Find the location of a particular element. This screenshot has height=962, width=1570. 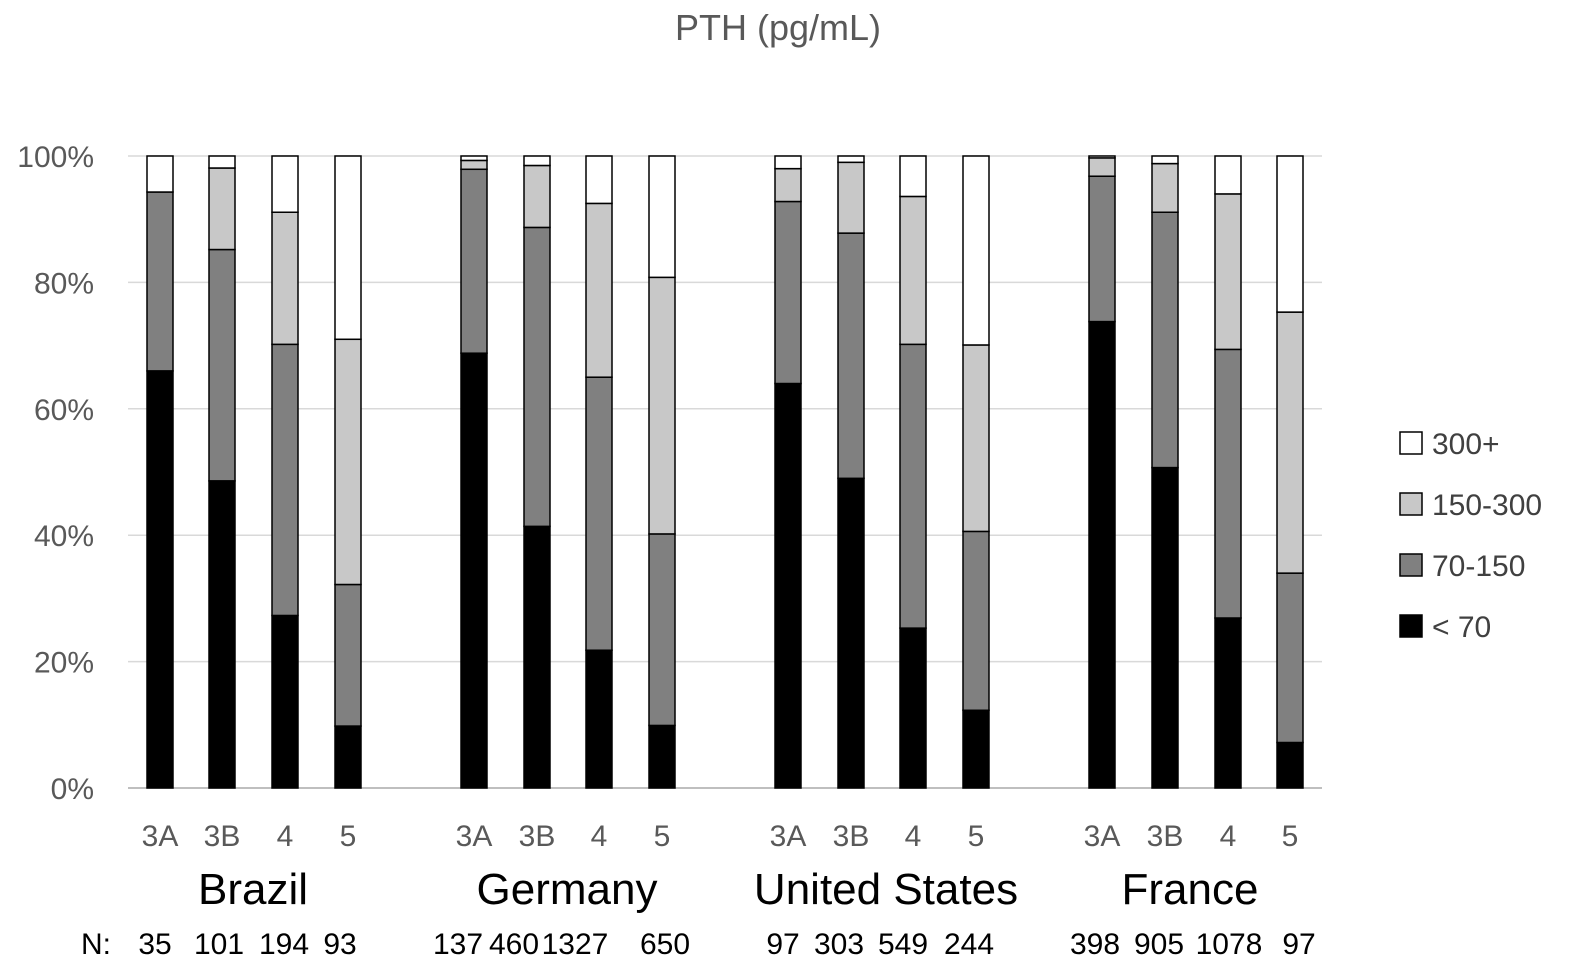

n-value: 194 is located at coordinates (284, 944).